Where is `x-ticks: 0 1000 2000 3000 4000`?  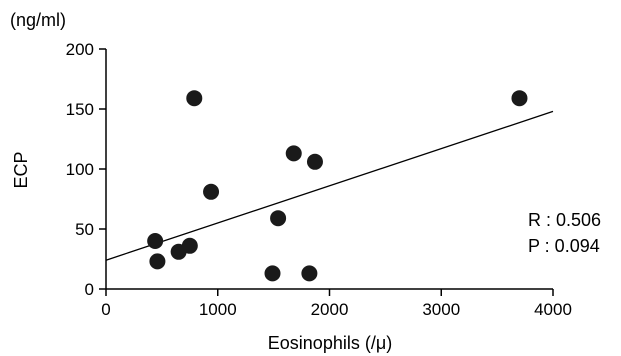
x-ticks: 0 1000 2000 3000 4000 is located at coordinates (336, 304).